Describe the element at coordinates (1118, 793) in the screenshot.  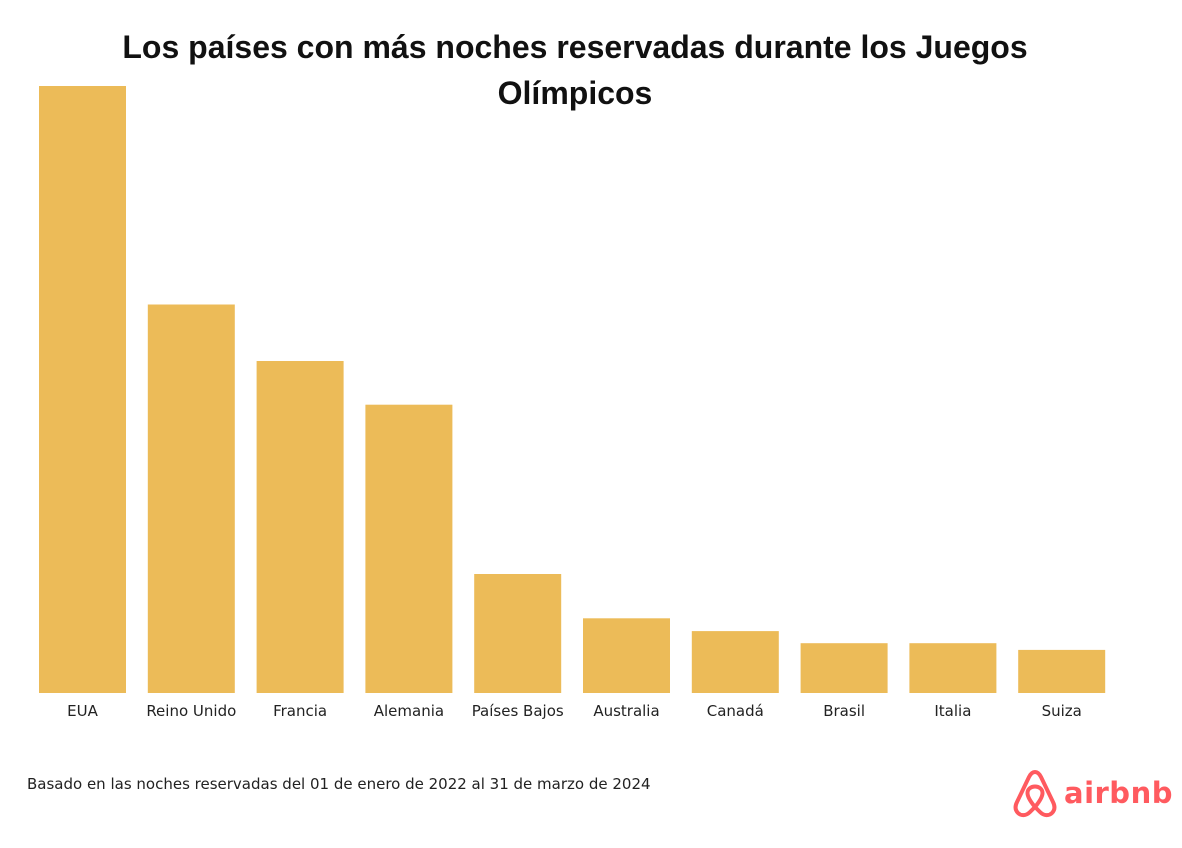
I see `airbnb-wordmark: airbnb` at that location.